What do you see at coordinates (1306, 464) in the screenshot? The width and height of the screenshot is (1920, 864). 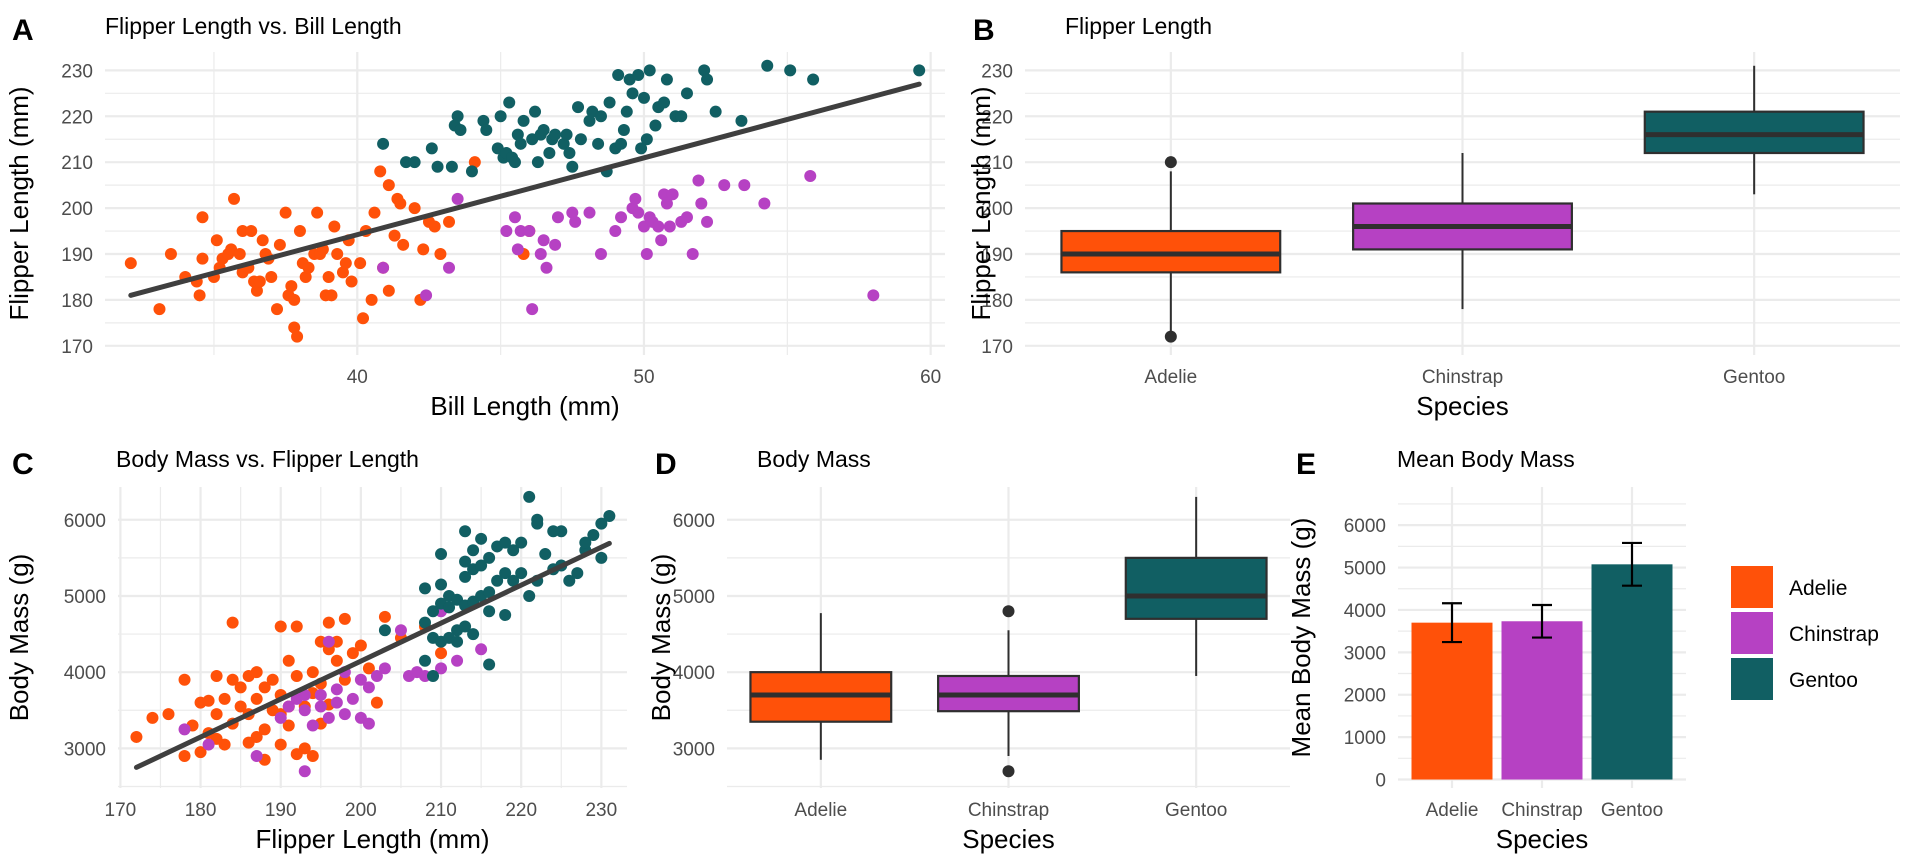 I see `panel-tag: E` at bounding box center [1306, 464].